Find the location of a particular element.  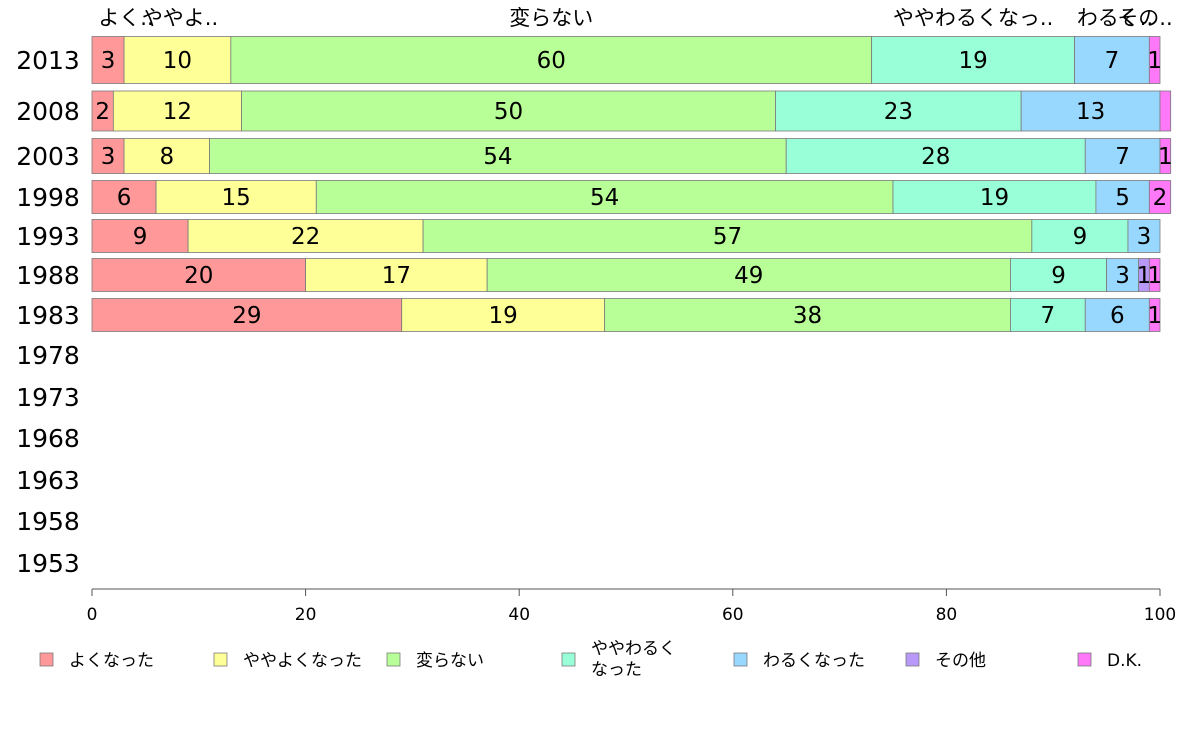

data-label-2003-1: 8 is located at coordinates (166, 157).